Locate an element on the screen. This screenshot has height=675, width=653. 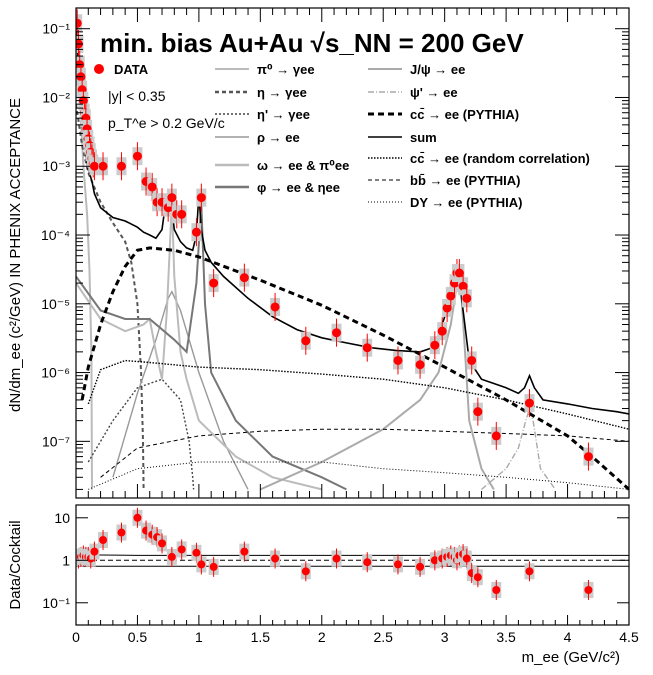
chart-title: min. bias Au+Au √s_NN = 200 GeV is located at coordinates (312, 43).